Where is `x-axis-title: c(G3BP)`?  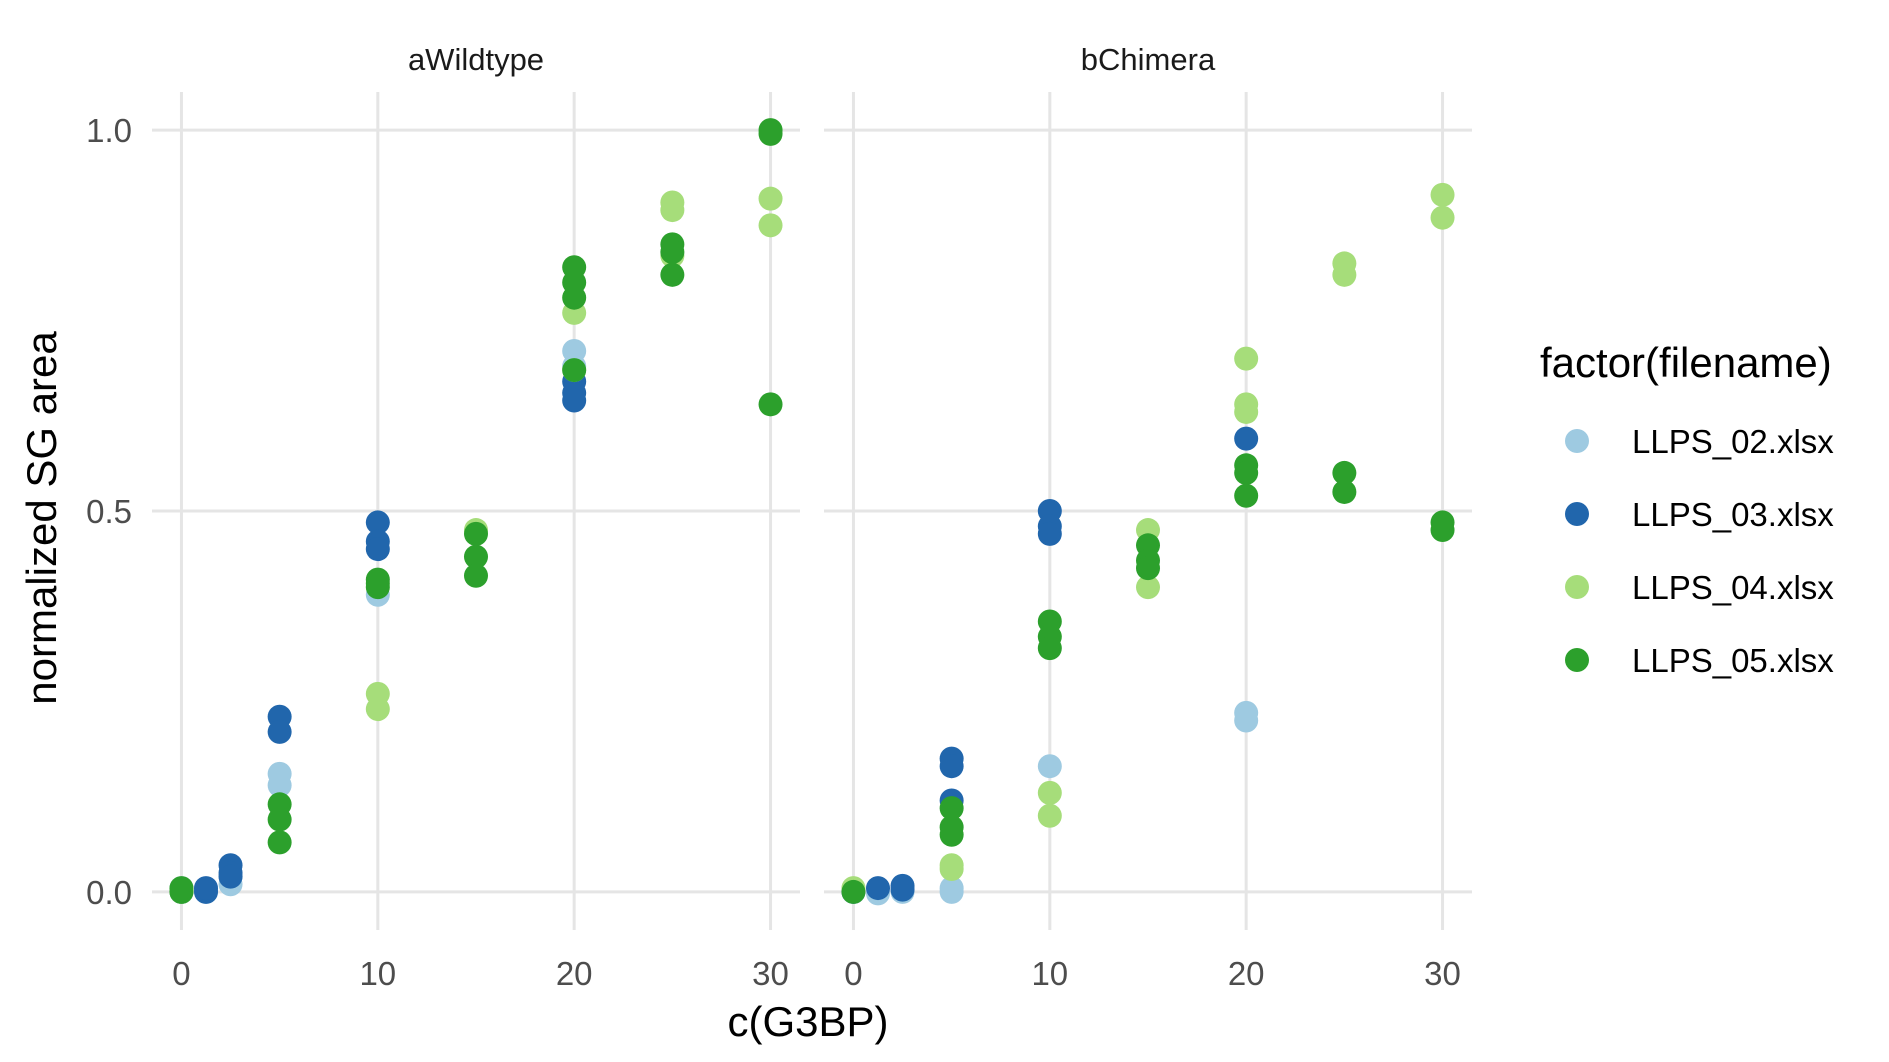
x-axis-title: c(G3BP) is located at coordinates (807, 1021).